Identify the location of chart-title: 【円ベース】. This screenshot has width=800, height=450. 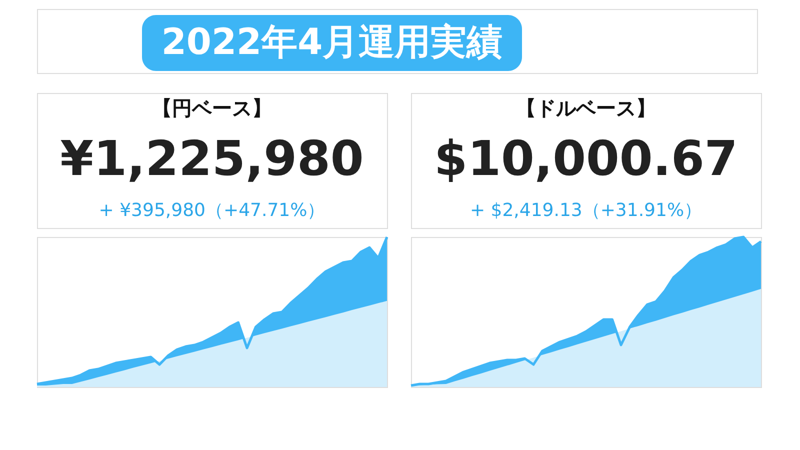
(212, 108).